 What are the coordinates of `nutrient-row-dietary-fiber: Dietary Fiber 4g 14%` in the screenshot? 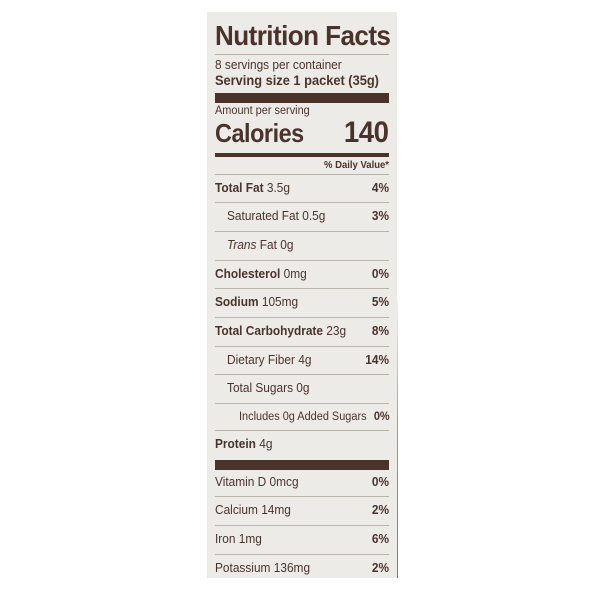 It's located at (302, 361).